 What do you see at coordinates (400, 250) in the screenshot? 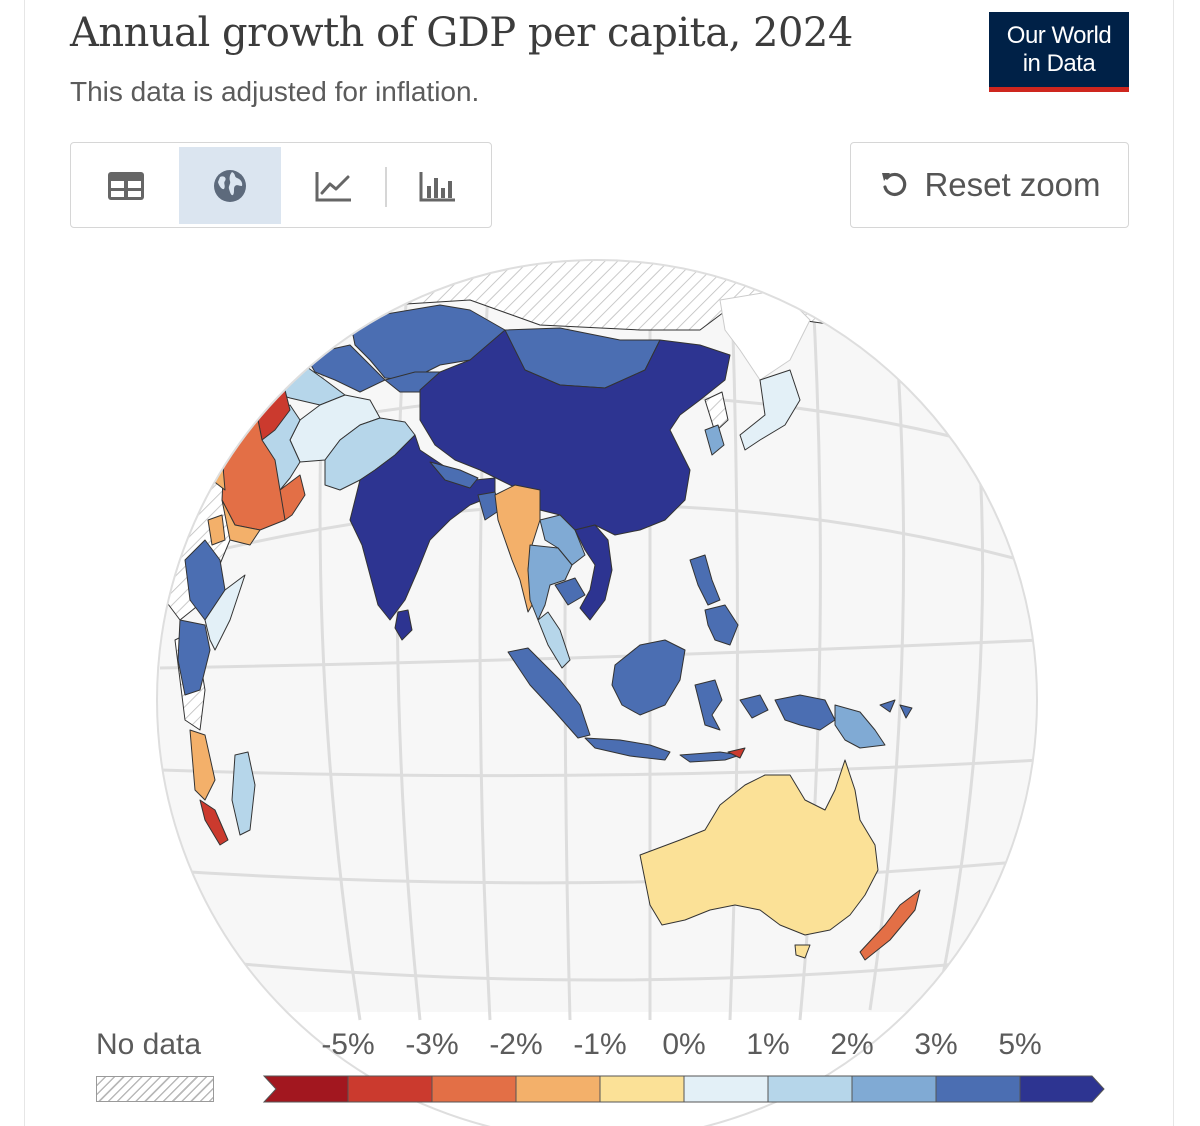
I see `northwest-orange` at bounding box center [400, 250].